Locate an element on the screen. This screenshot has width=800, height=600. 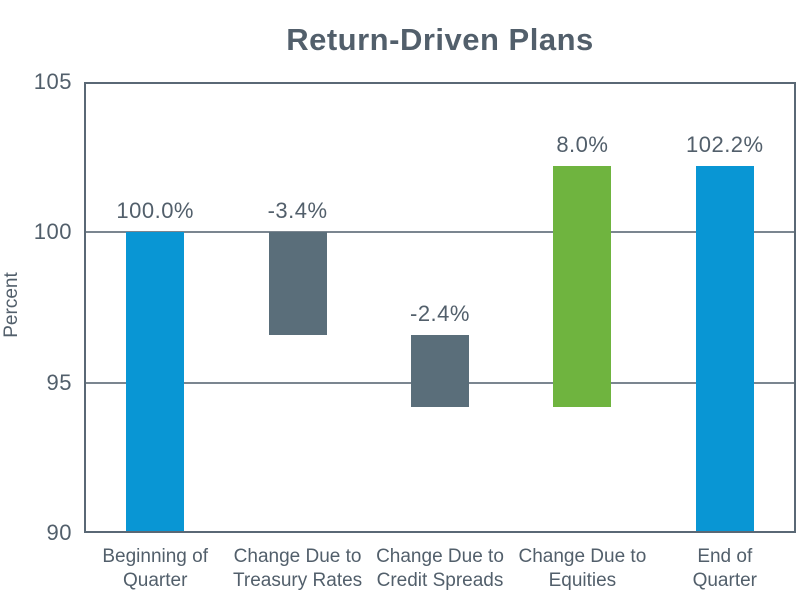
bar-change-treasury-rates is located at coordinates (297, 283).